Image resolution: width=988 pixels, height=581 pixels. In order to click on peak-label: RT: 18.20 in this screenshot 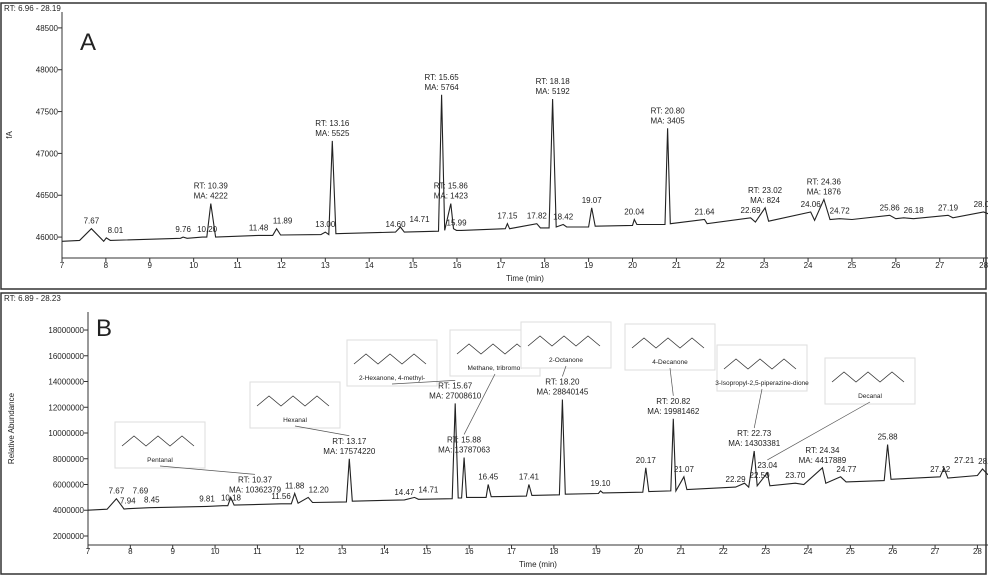, I will do `click(562, 382)`.